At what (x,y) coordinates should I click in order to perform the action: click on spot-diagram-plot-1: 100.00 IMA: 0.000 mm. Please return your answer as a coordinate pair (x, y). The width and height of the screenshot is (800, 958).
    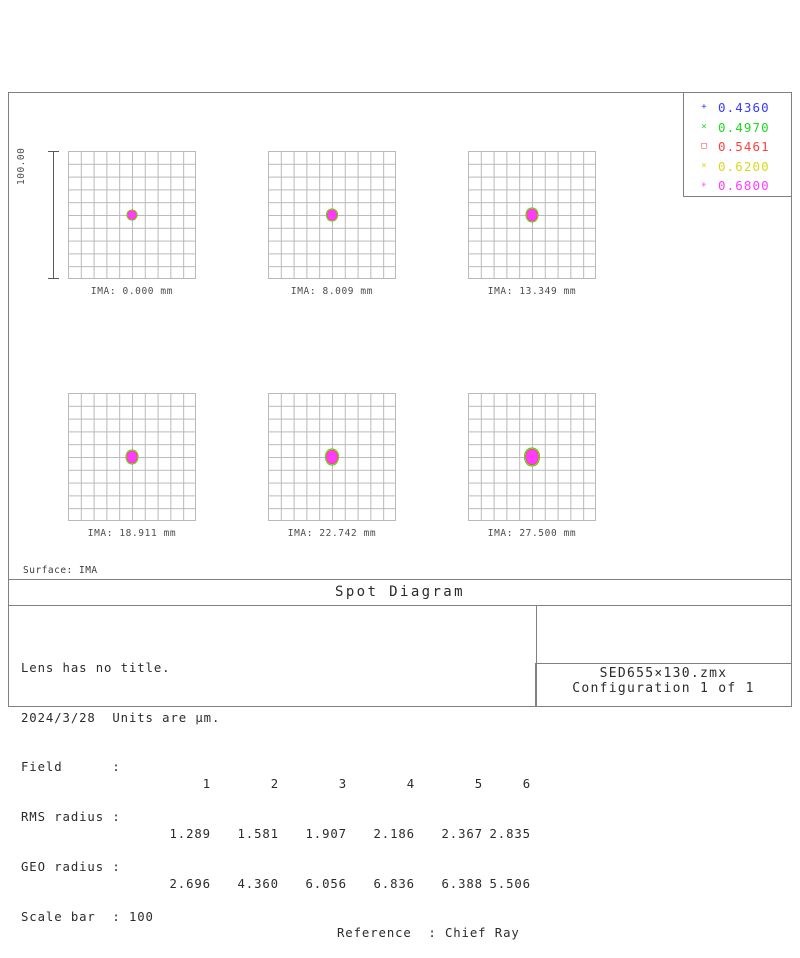
    Looking at the image, I should click on (126, 222).